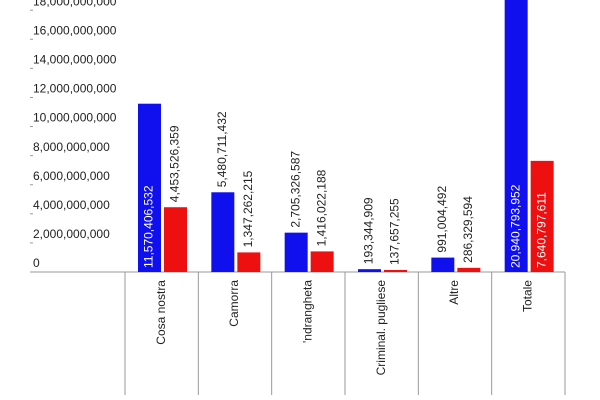  Describe the element at coordinates (295, 189) in the screenshot. I see `value-label: 2,705,326,587` at that location.